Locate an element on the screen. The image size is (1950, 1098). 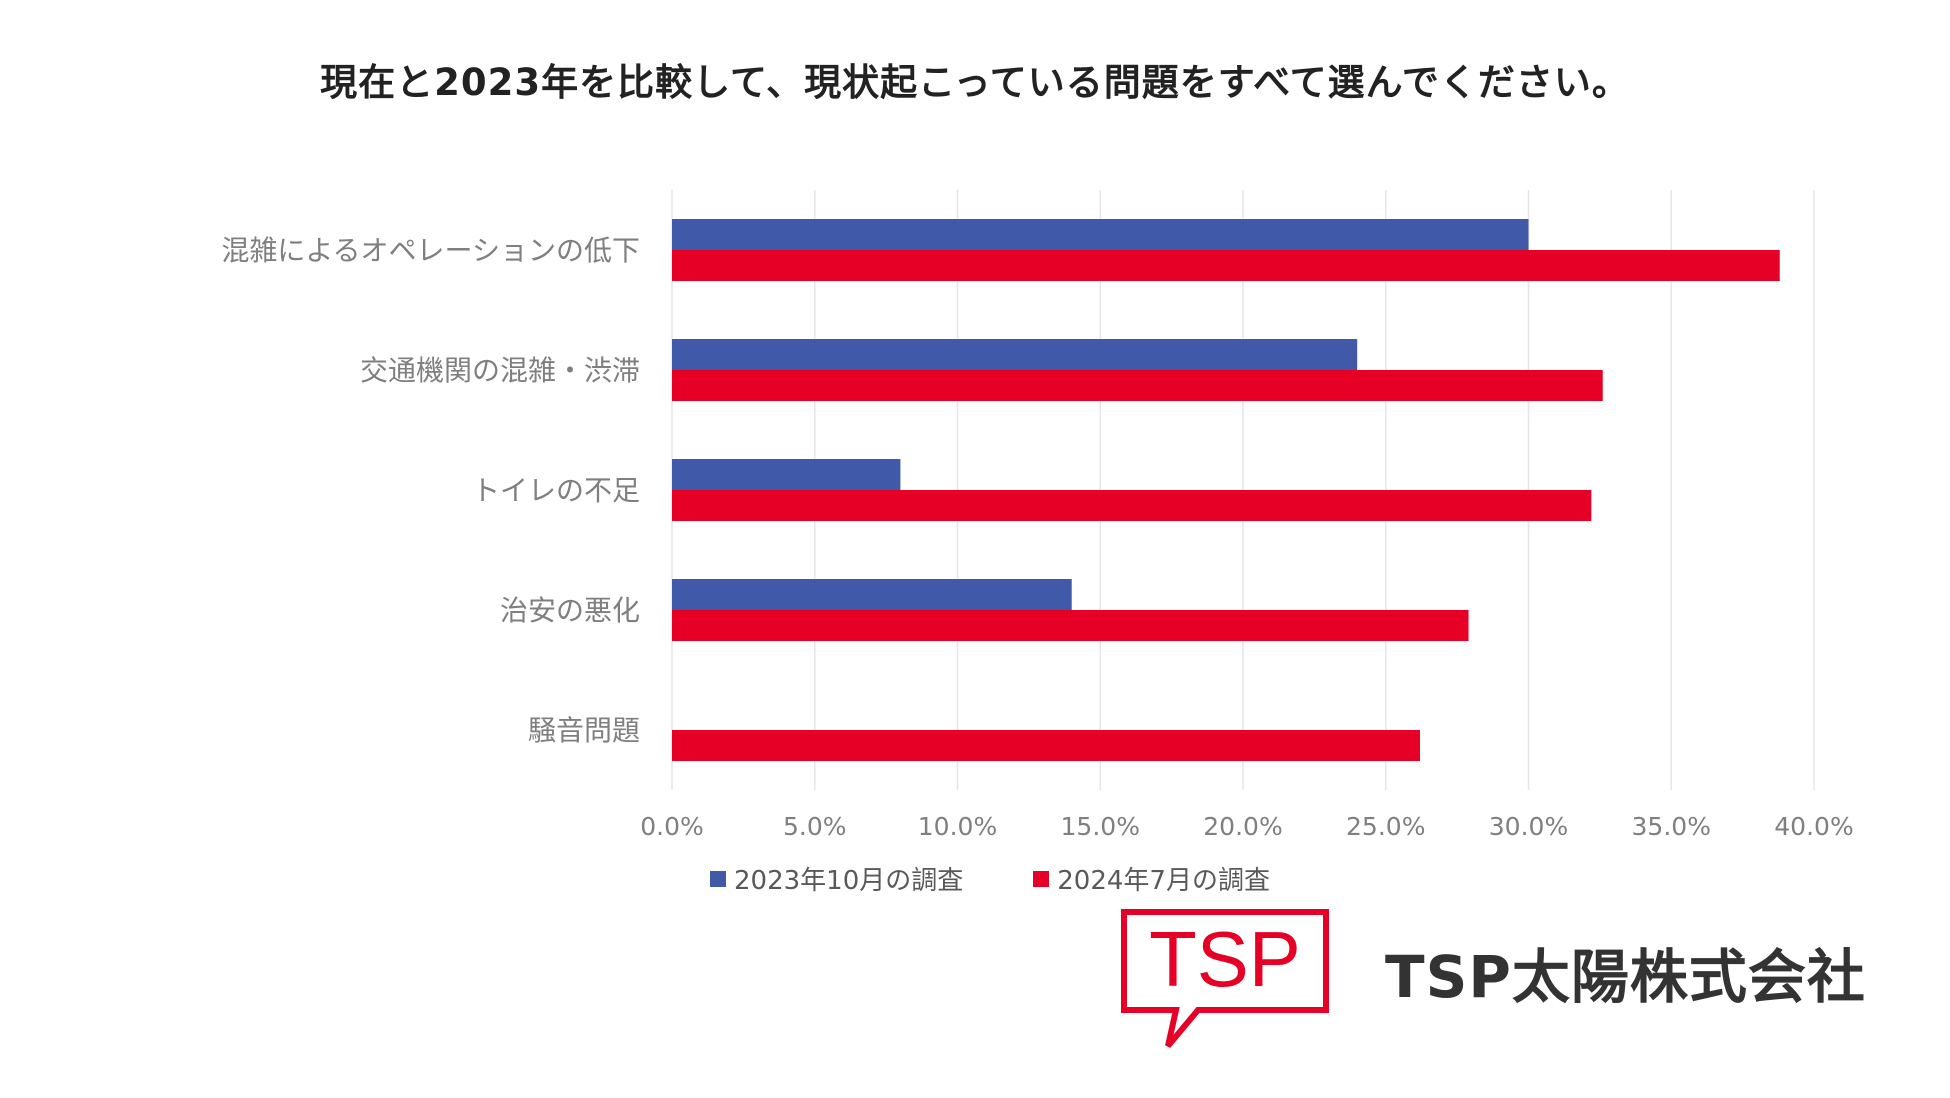
legend-item-2024: 2024年7月の調査 is located at coordinates (1151, 878).